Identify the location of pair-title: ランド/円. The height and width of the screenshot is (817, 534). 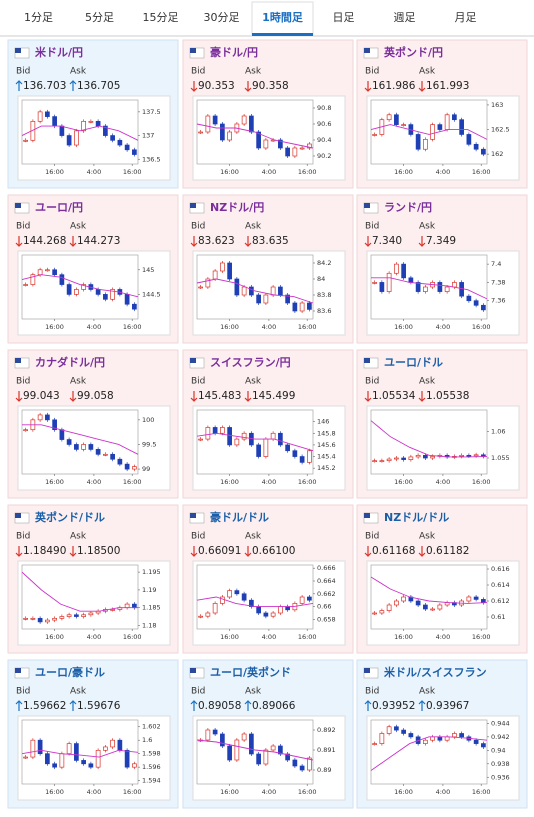
(408, 207).